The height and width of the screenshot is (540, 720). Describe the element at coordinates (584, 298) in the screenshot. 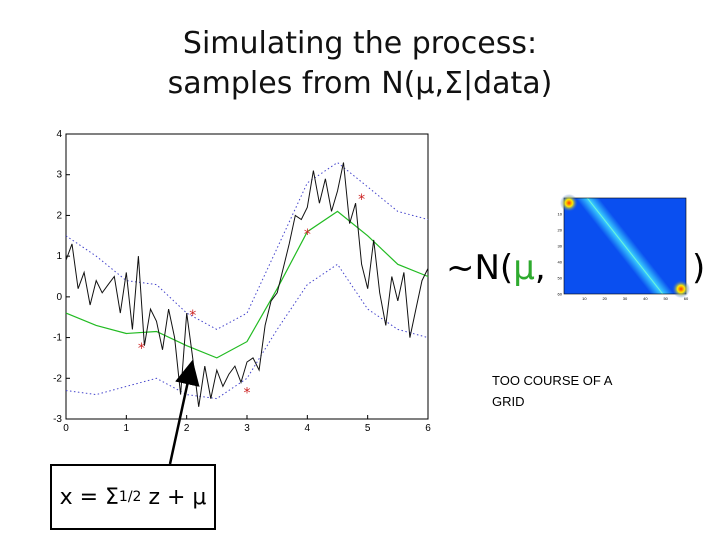

I see `heatmap-x-tick-0: 10` at that location.